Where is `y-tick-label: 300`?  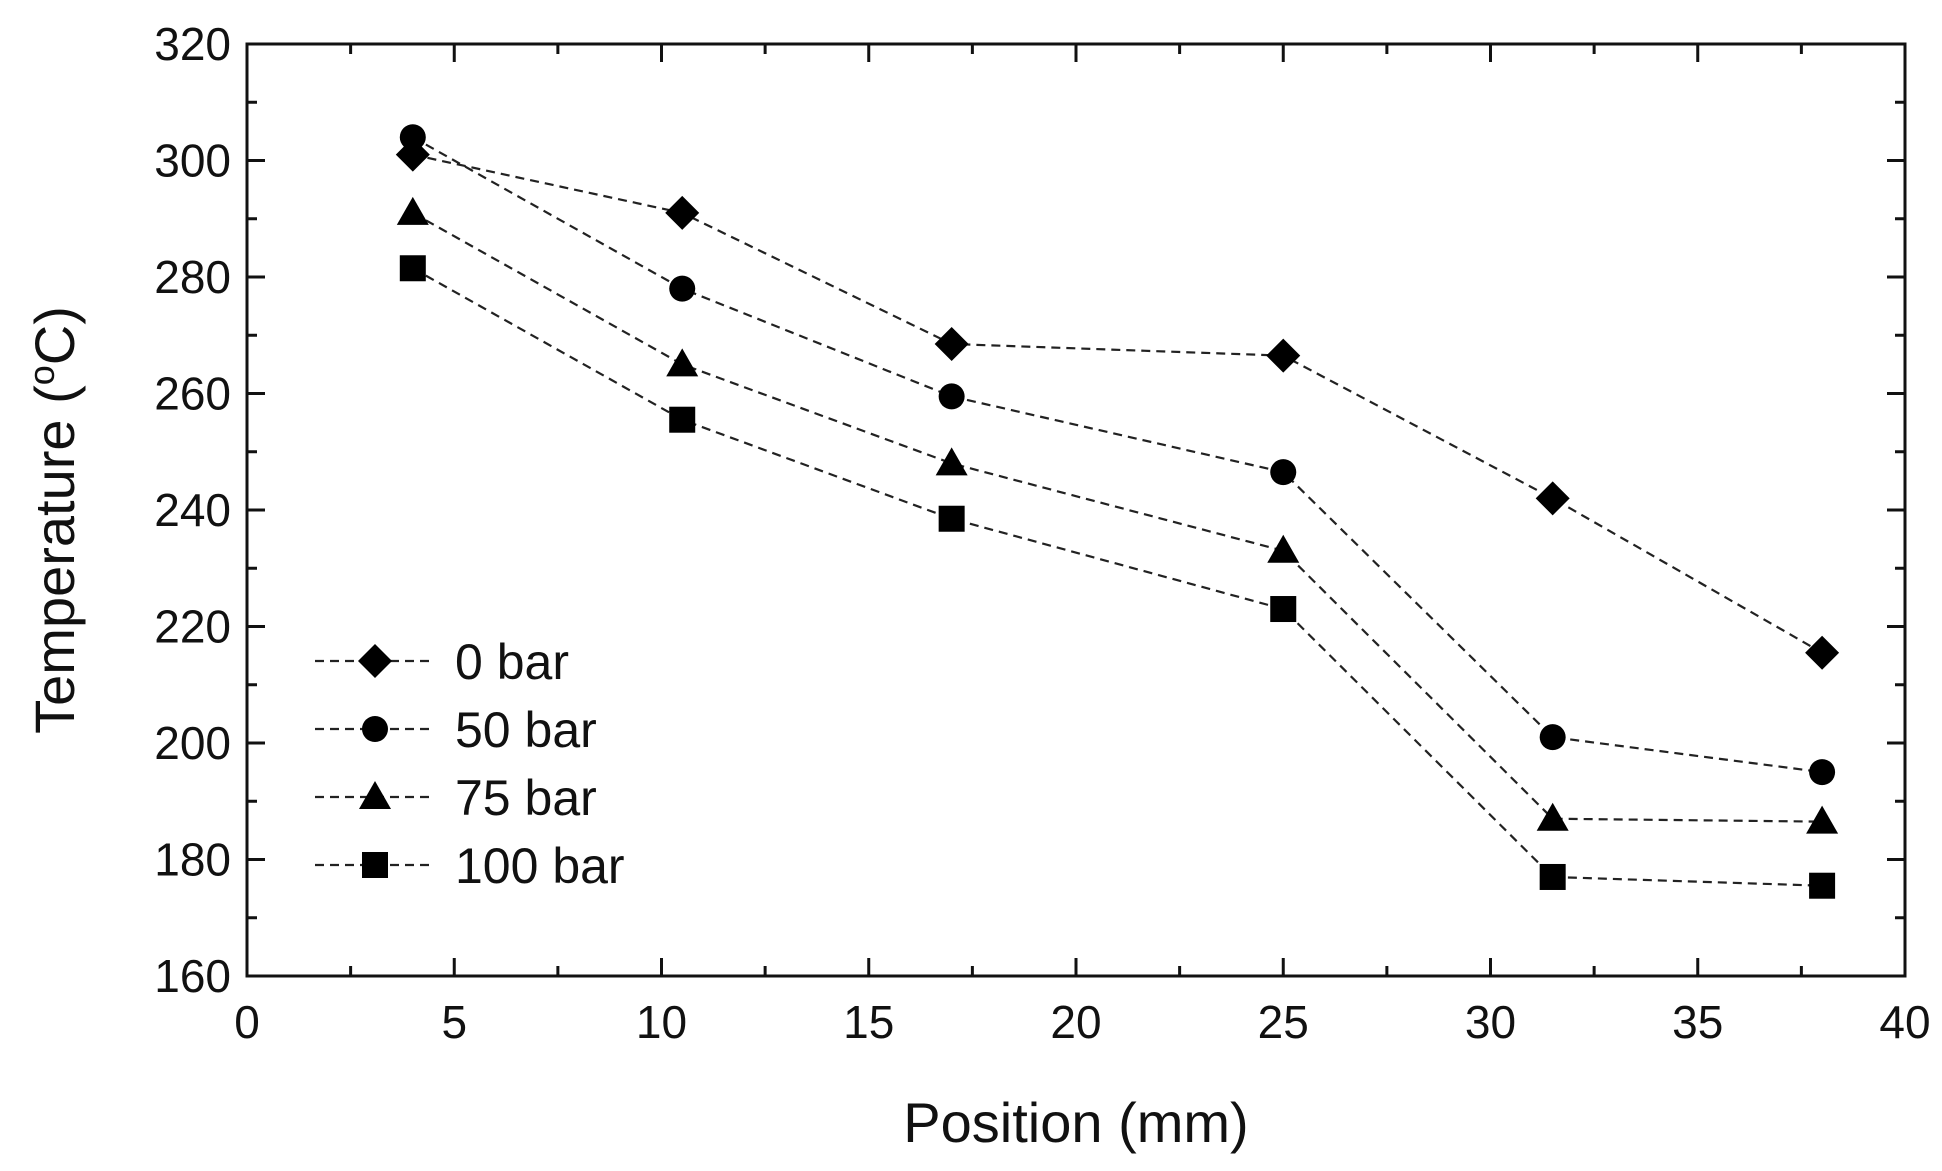 y-tick-label: 300 is located at coordinates (192, 161).